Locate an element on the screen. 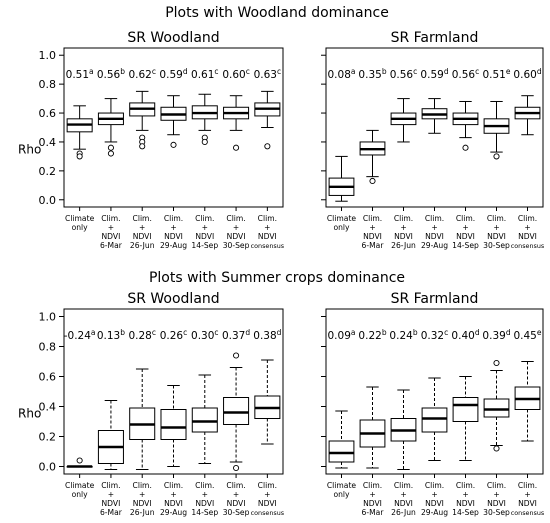 The image size is (550, 523). annotation: 0.63c is located at coordinates (268, 74).